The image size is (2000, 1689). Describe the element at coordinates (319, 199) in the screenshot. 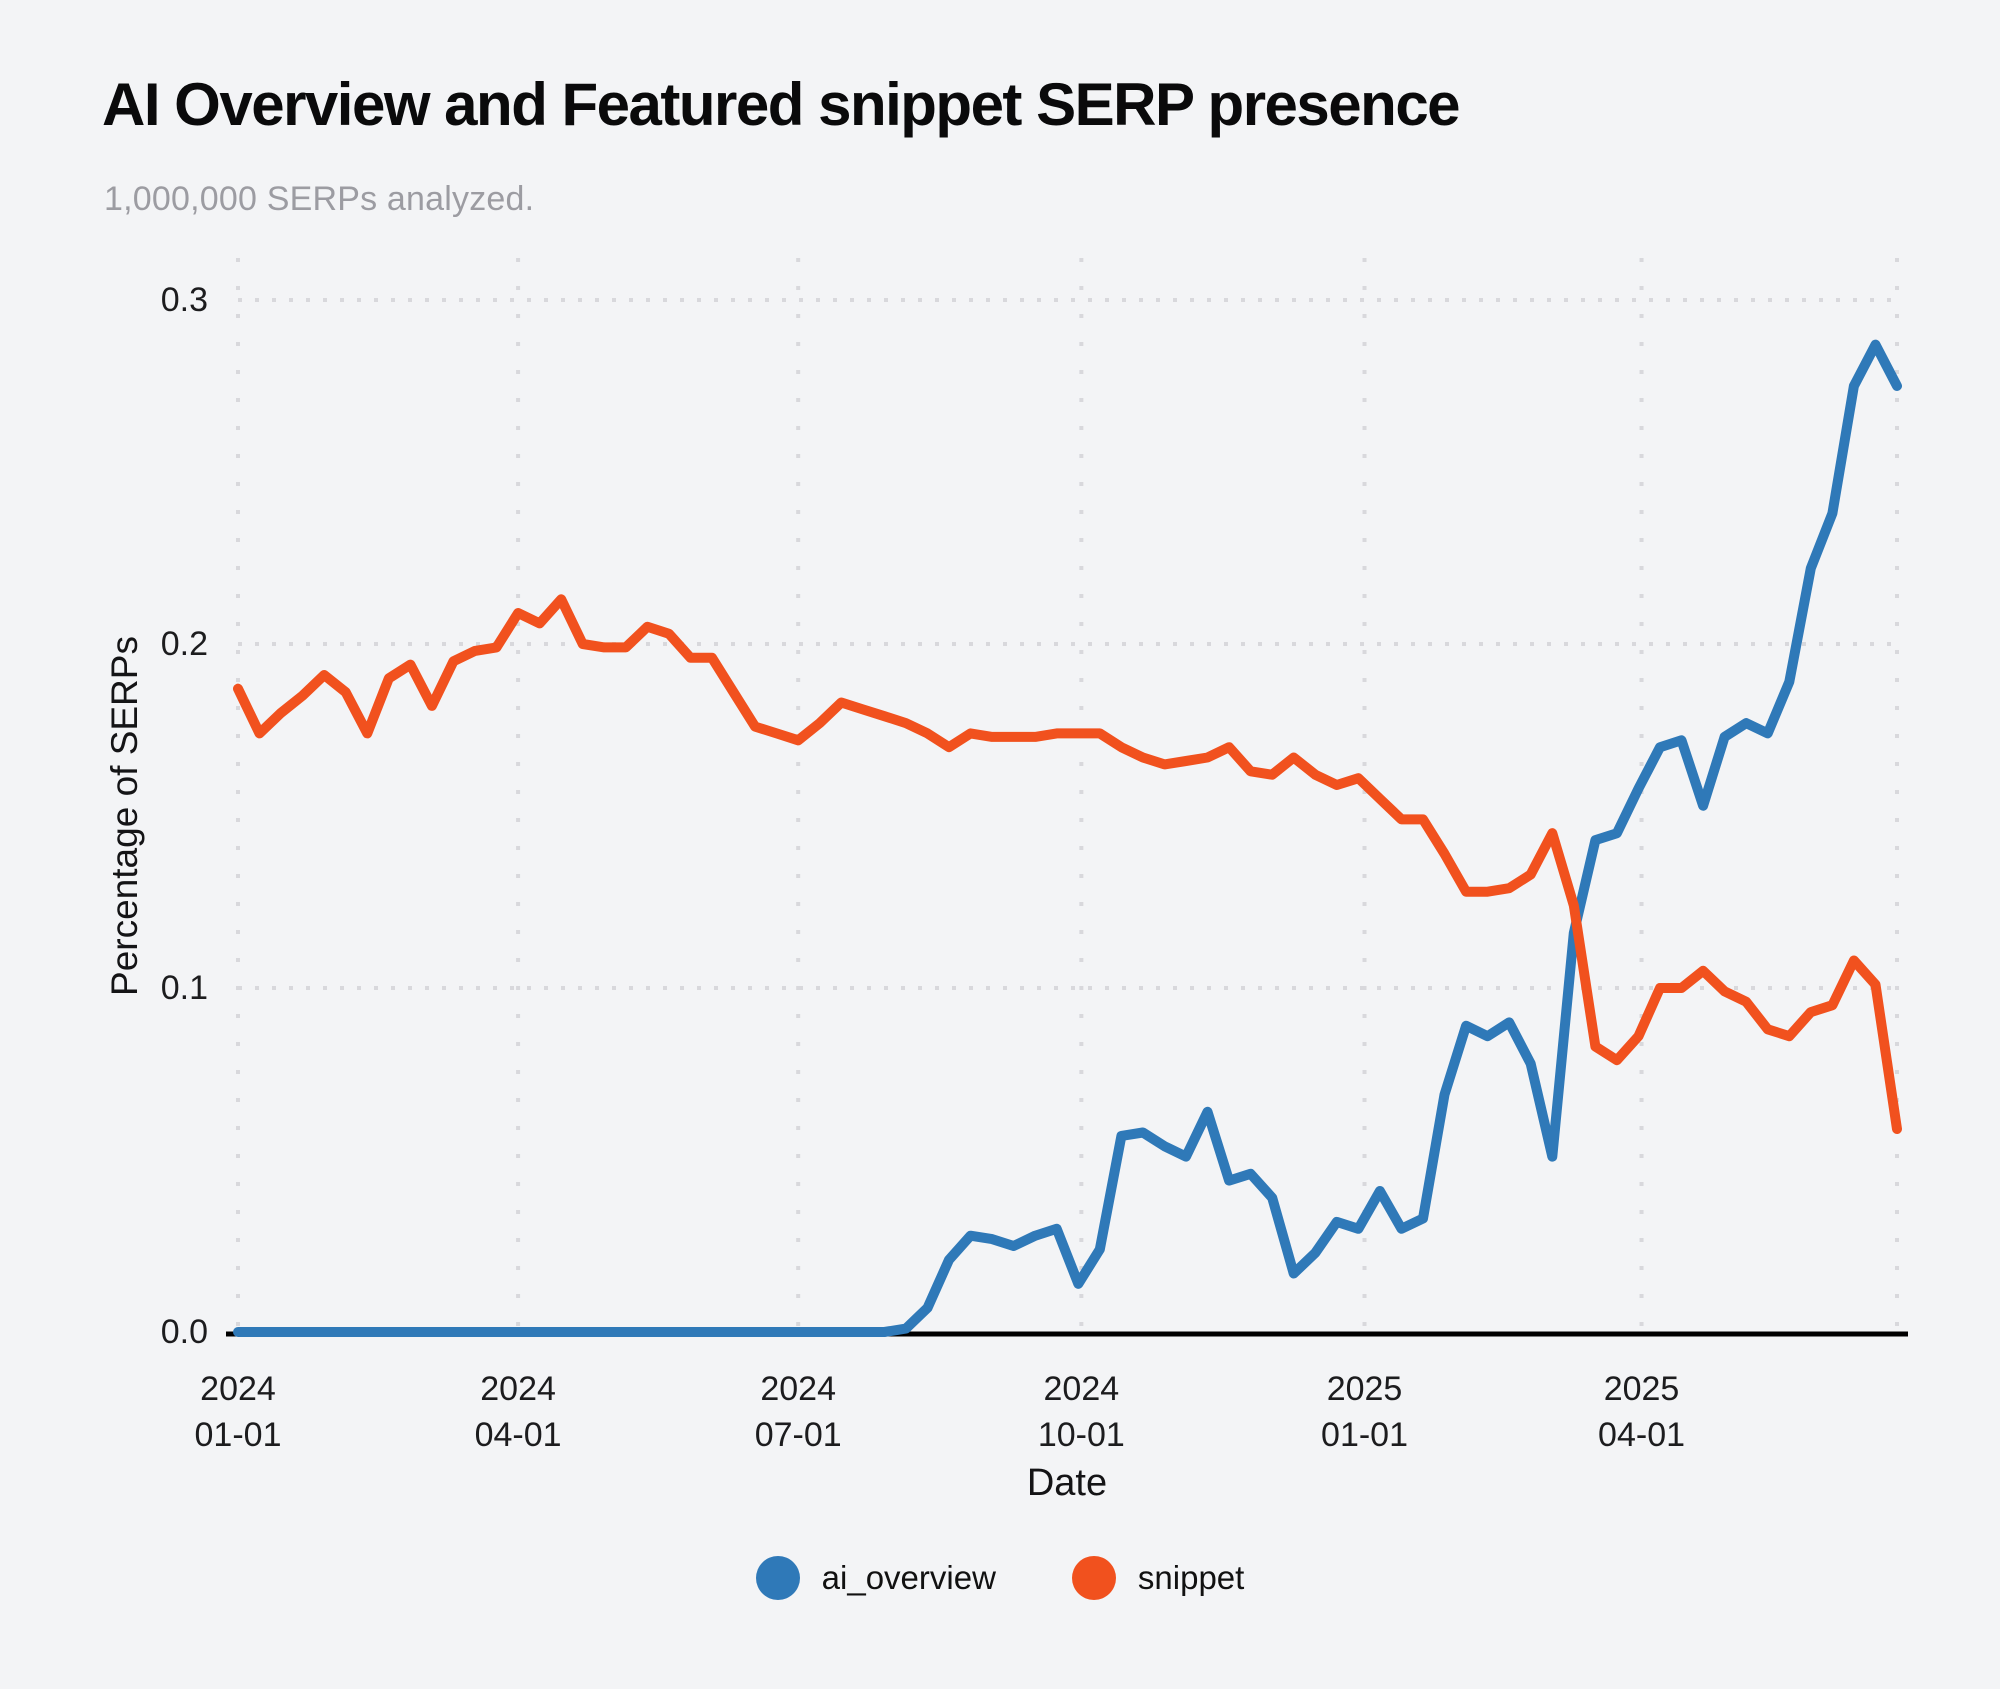

I see `page-subtitle: 1,000,000 SERPs analyzed.` at that location.